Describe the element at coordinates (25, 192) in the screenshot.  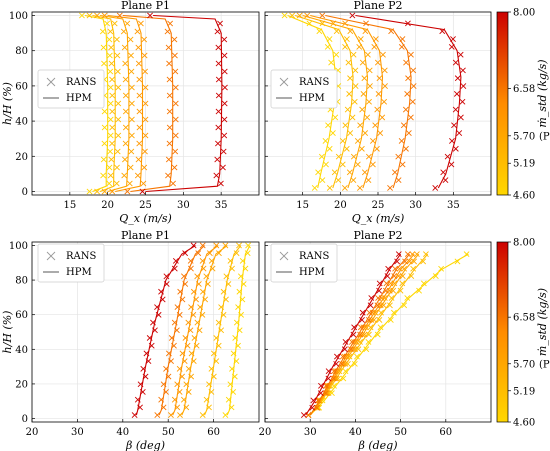
I see `y-tick-label: 0` at that location.